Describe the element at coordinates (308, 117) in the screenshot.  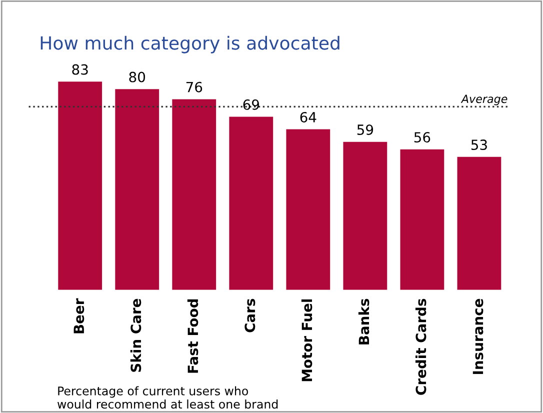
I see `data-label: 64` at that location.